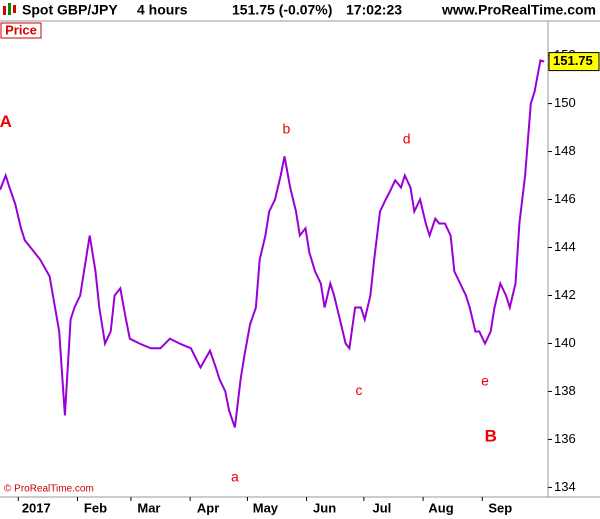 This screenshot has height=519, width=600. Describe the element at coordinates (287, 129) in the screenshot. I see `wave-label: b` at that location.